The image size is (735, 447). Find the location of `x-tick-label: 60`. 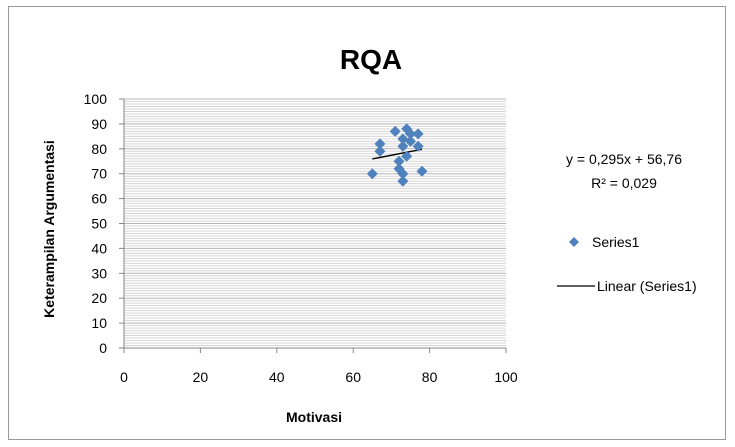

x-tick-label: 60 is located at coordinates (353, 377).